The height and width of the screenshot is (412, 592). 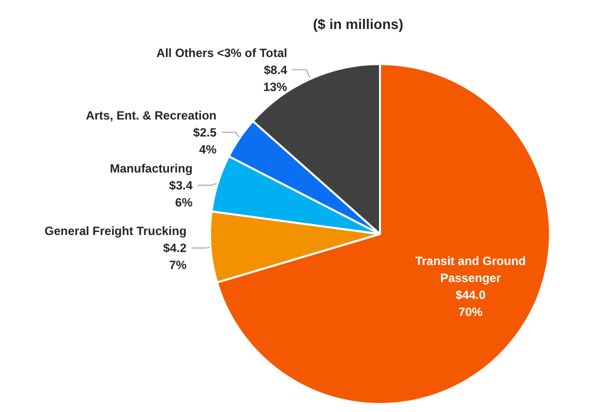 What do you see at coordinates (115, 231) in the screenshot?
I see `slice-label: General Freight Trucking` at bounding box center [115, 231].